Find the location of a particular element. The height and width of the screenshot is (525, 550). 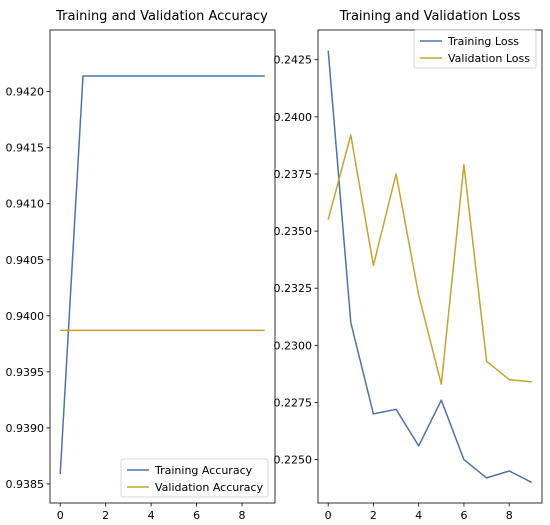

loss-legend-box is located at coordinates (475, 49).